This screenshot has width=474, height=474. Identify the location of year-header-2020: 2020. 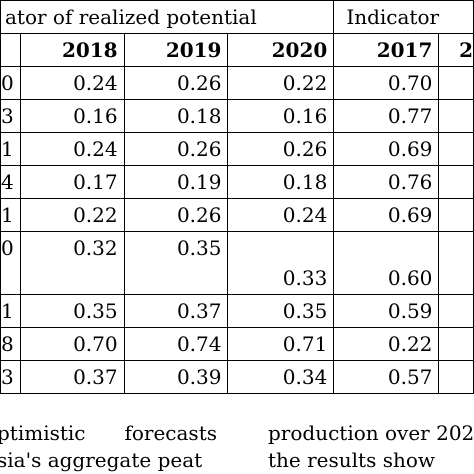
(281, 50).